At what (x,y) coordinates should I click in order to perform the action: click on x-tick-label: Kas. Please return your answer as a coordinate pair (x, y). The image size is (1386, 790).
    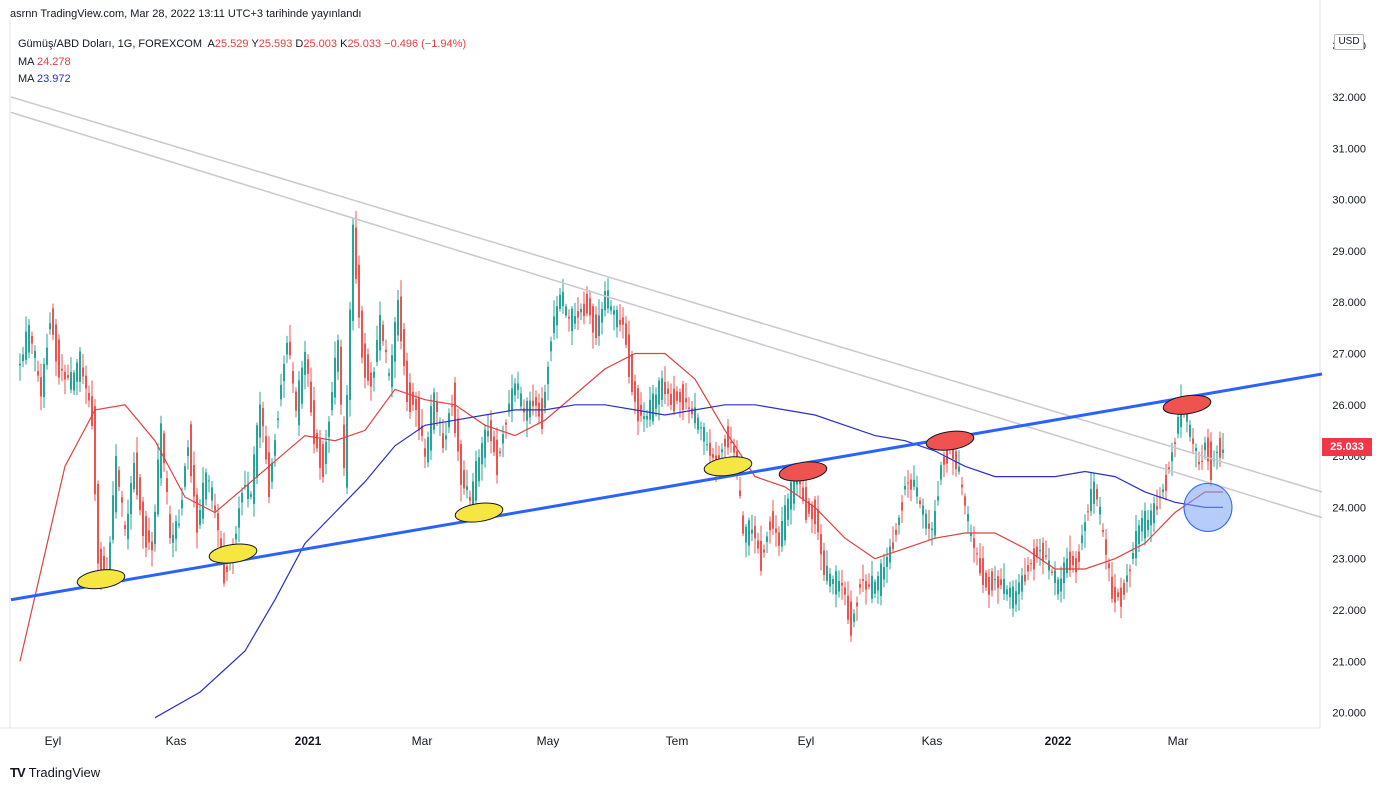
    Looking at the image, I should click on (932, 741).